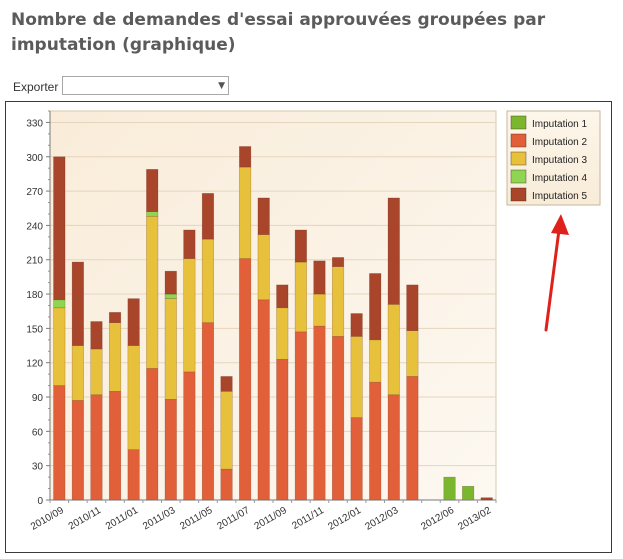 Image resolution: width=623 pixels, height=559 pixels. What do you see at coordinates (559, 124) in the screenshot?
I see `legend-label: Imputation 1` at bounding box center [559, 124].